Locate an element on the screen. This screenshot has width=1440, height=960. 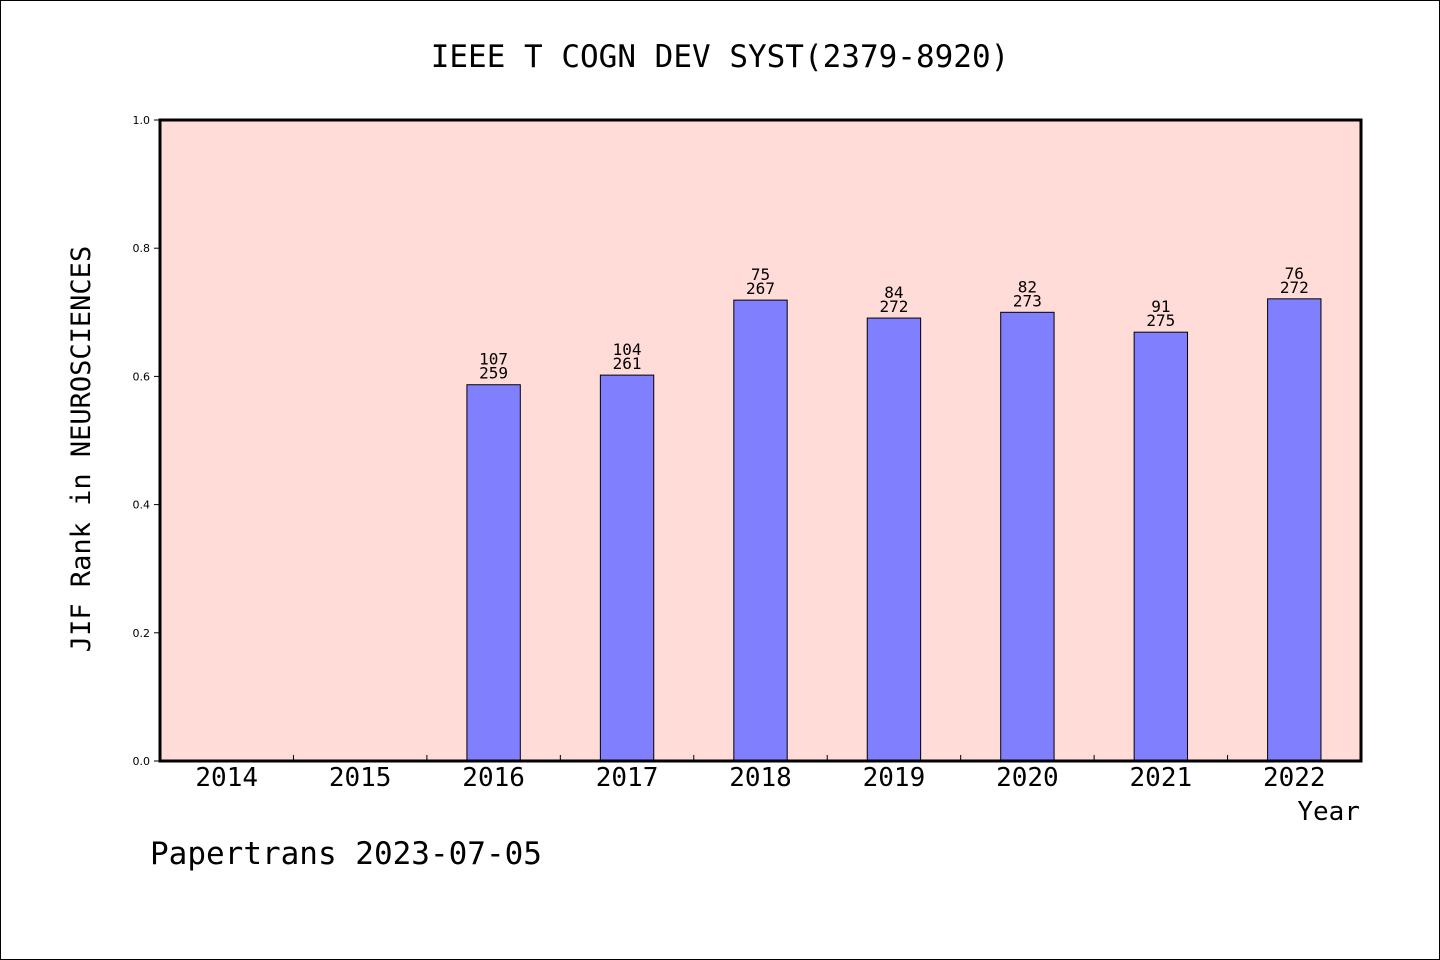
data-label-rank: 107 is located at coordinates (493, 359).